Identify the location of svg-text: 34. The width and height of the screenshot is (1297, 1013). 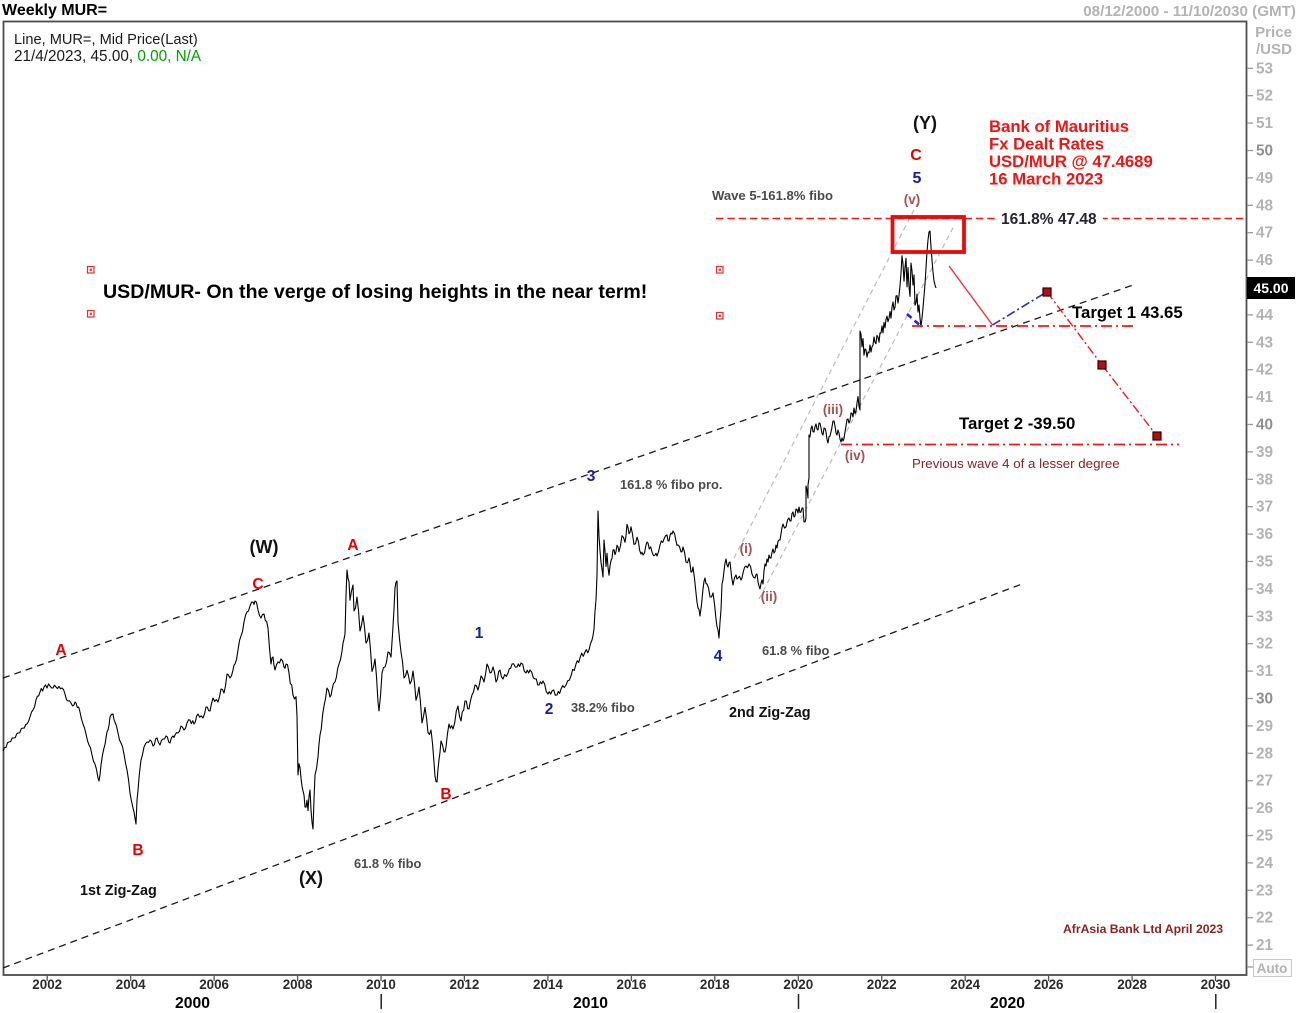
(1265, 589).